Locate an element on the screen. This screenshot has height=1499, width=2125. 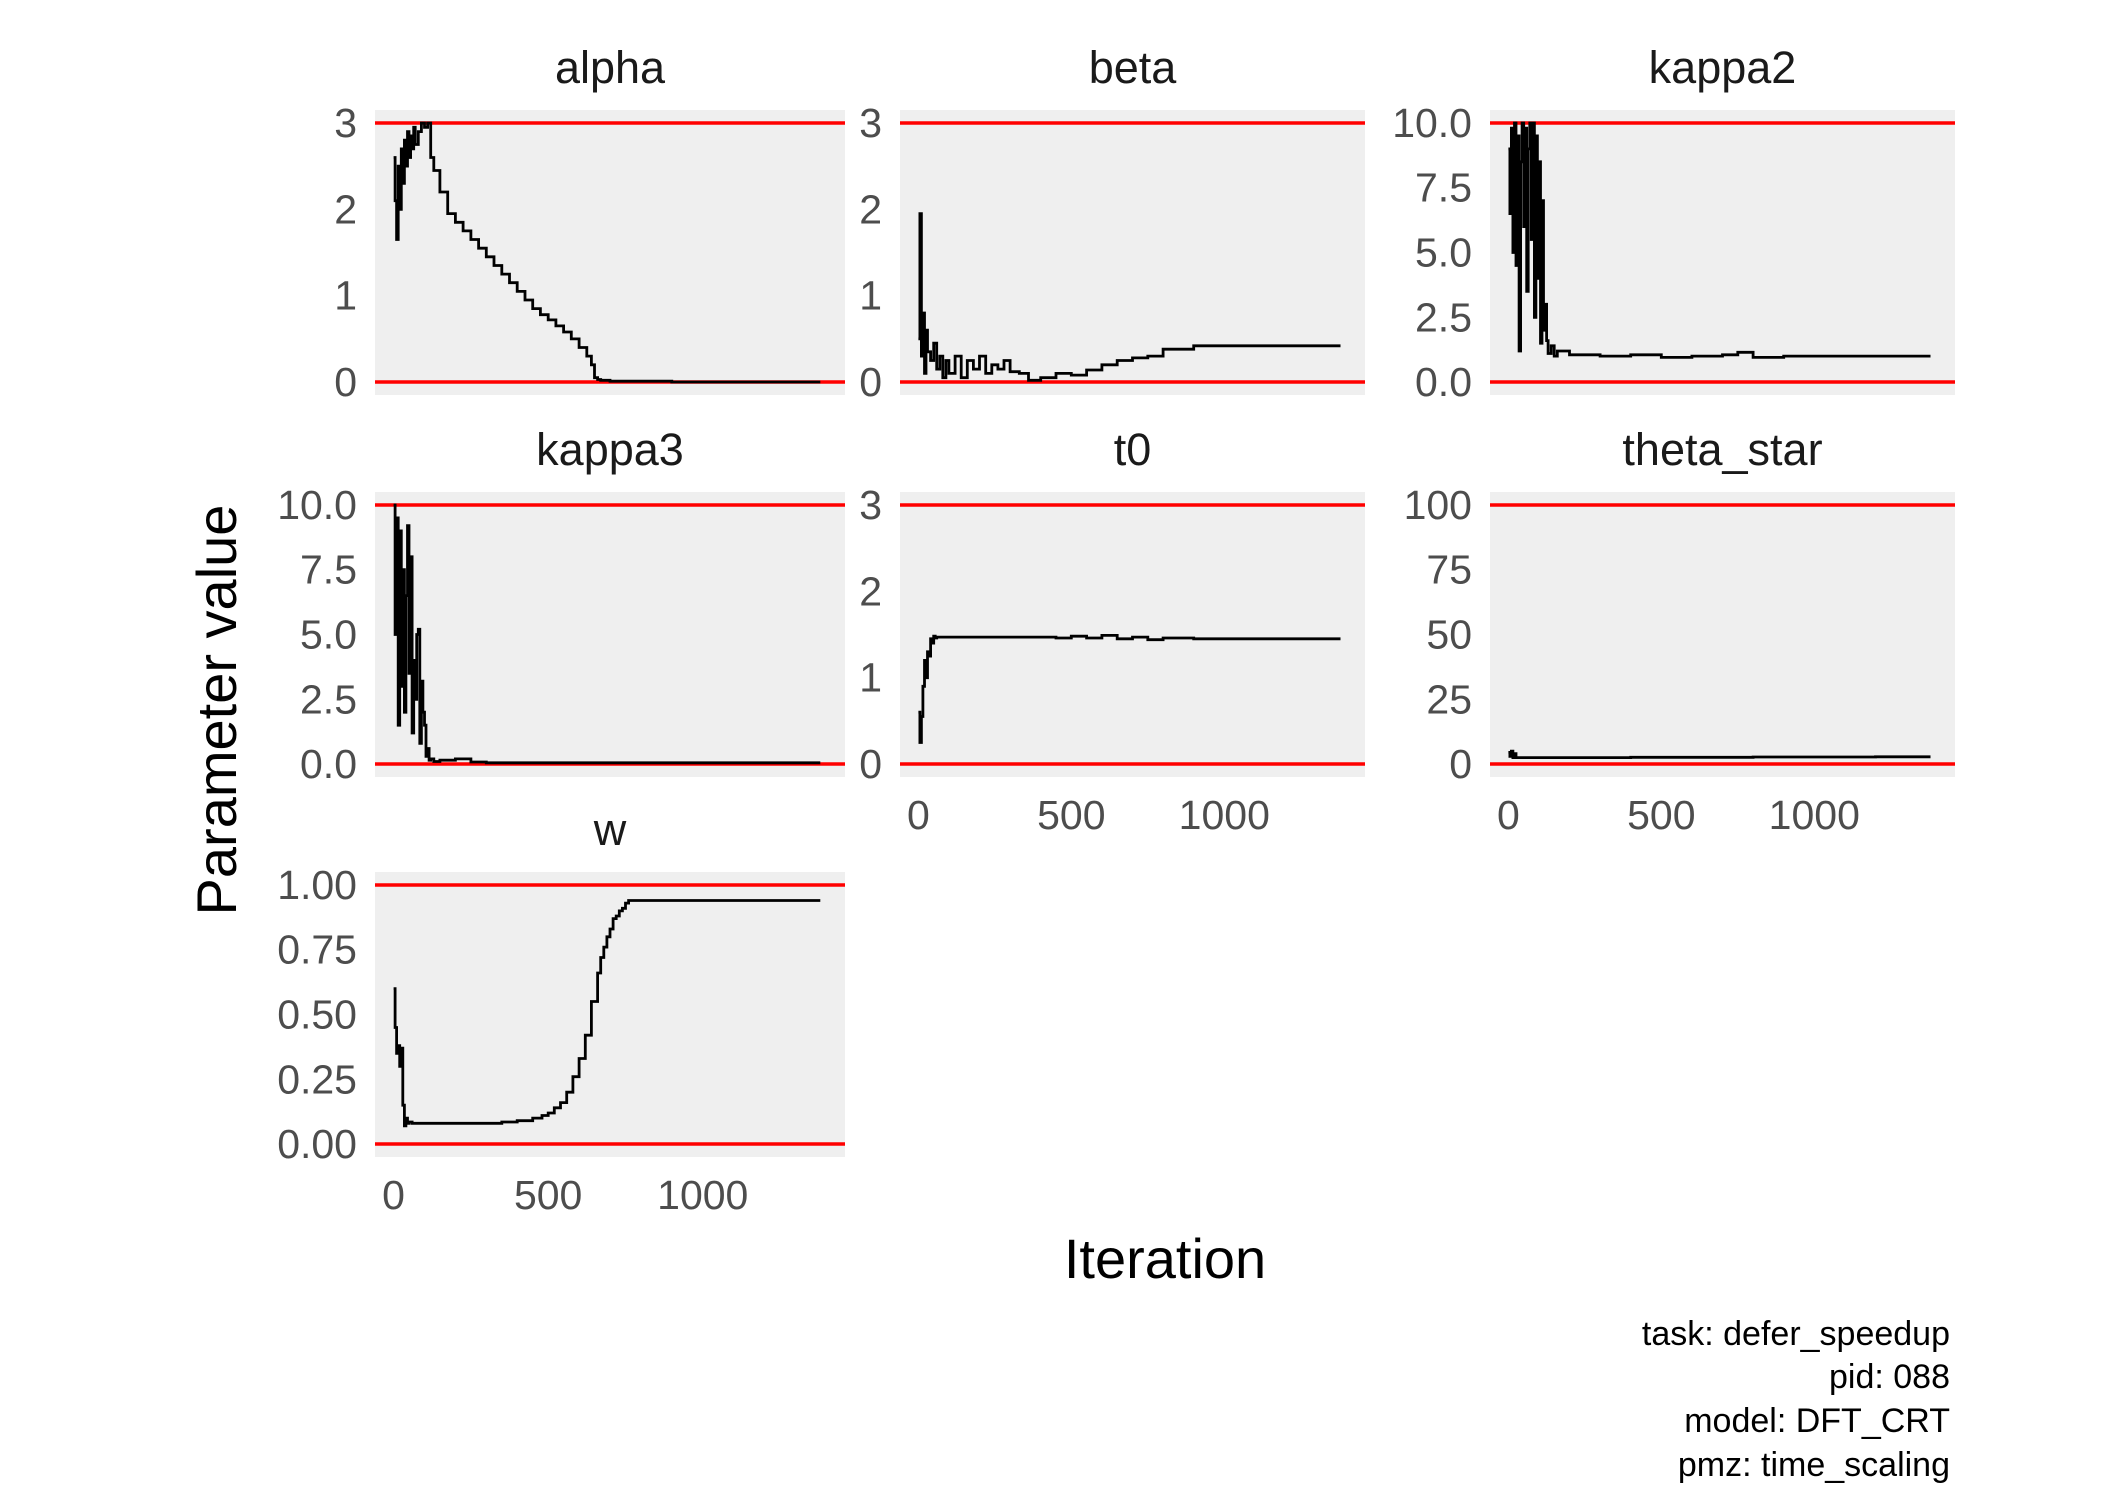
panel-title: alpha is located at coordinates (610, 67).